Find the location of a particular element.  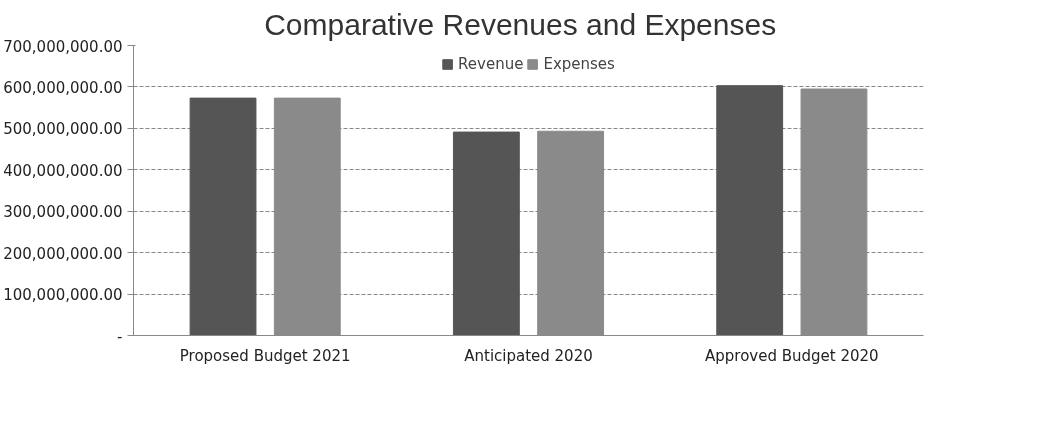

x-tick-label: Anticipated 2020 is located at coordinates (528, 355).